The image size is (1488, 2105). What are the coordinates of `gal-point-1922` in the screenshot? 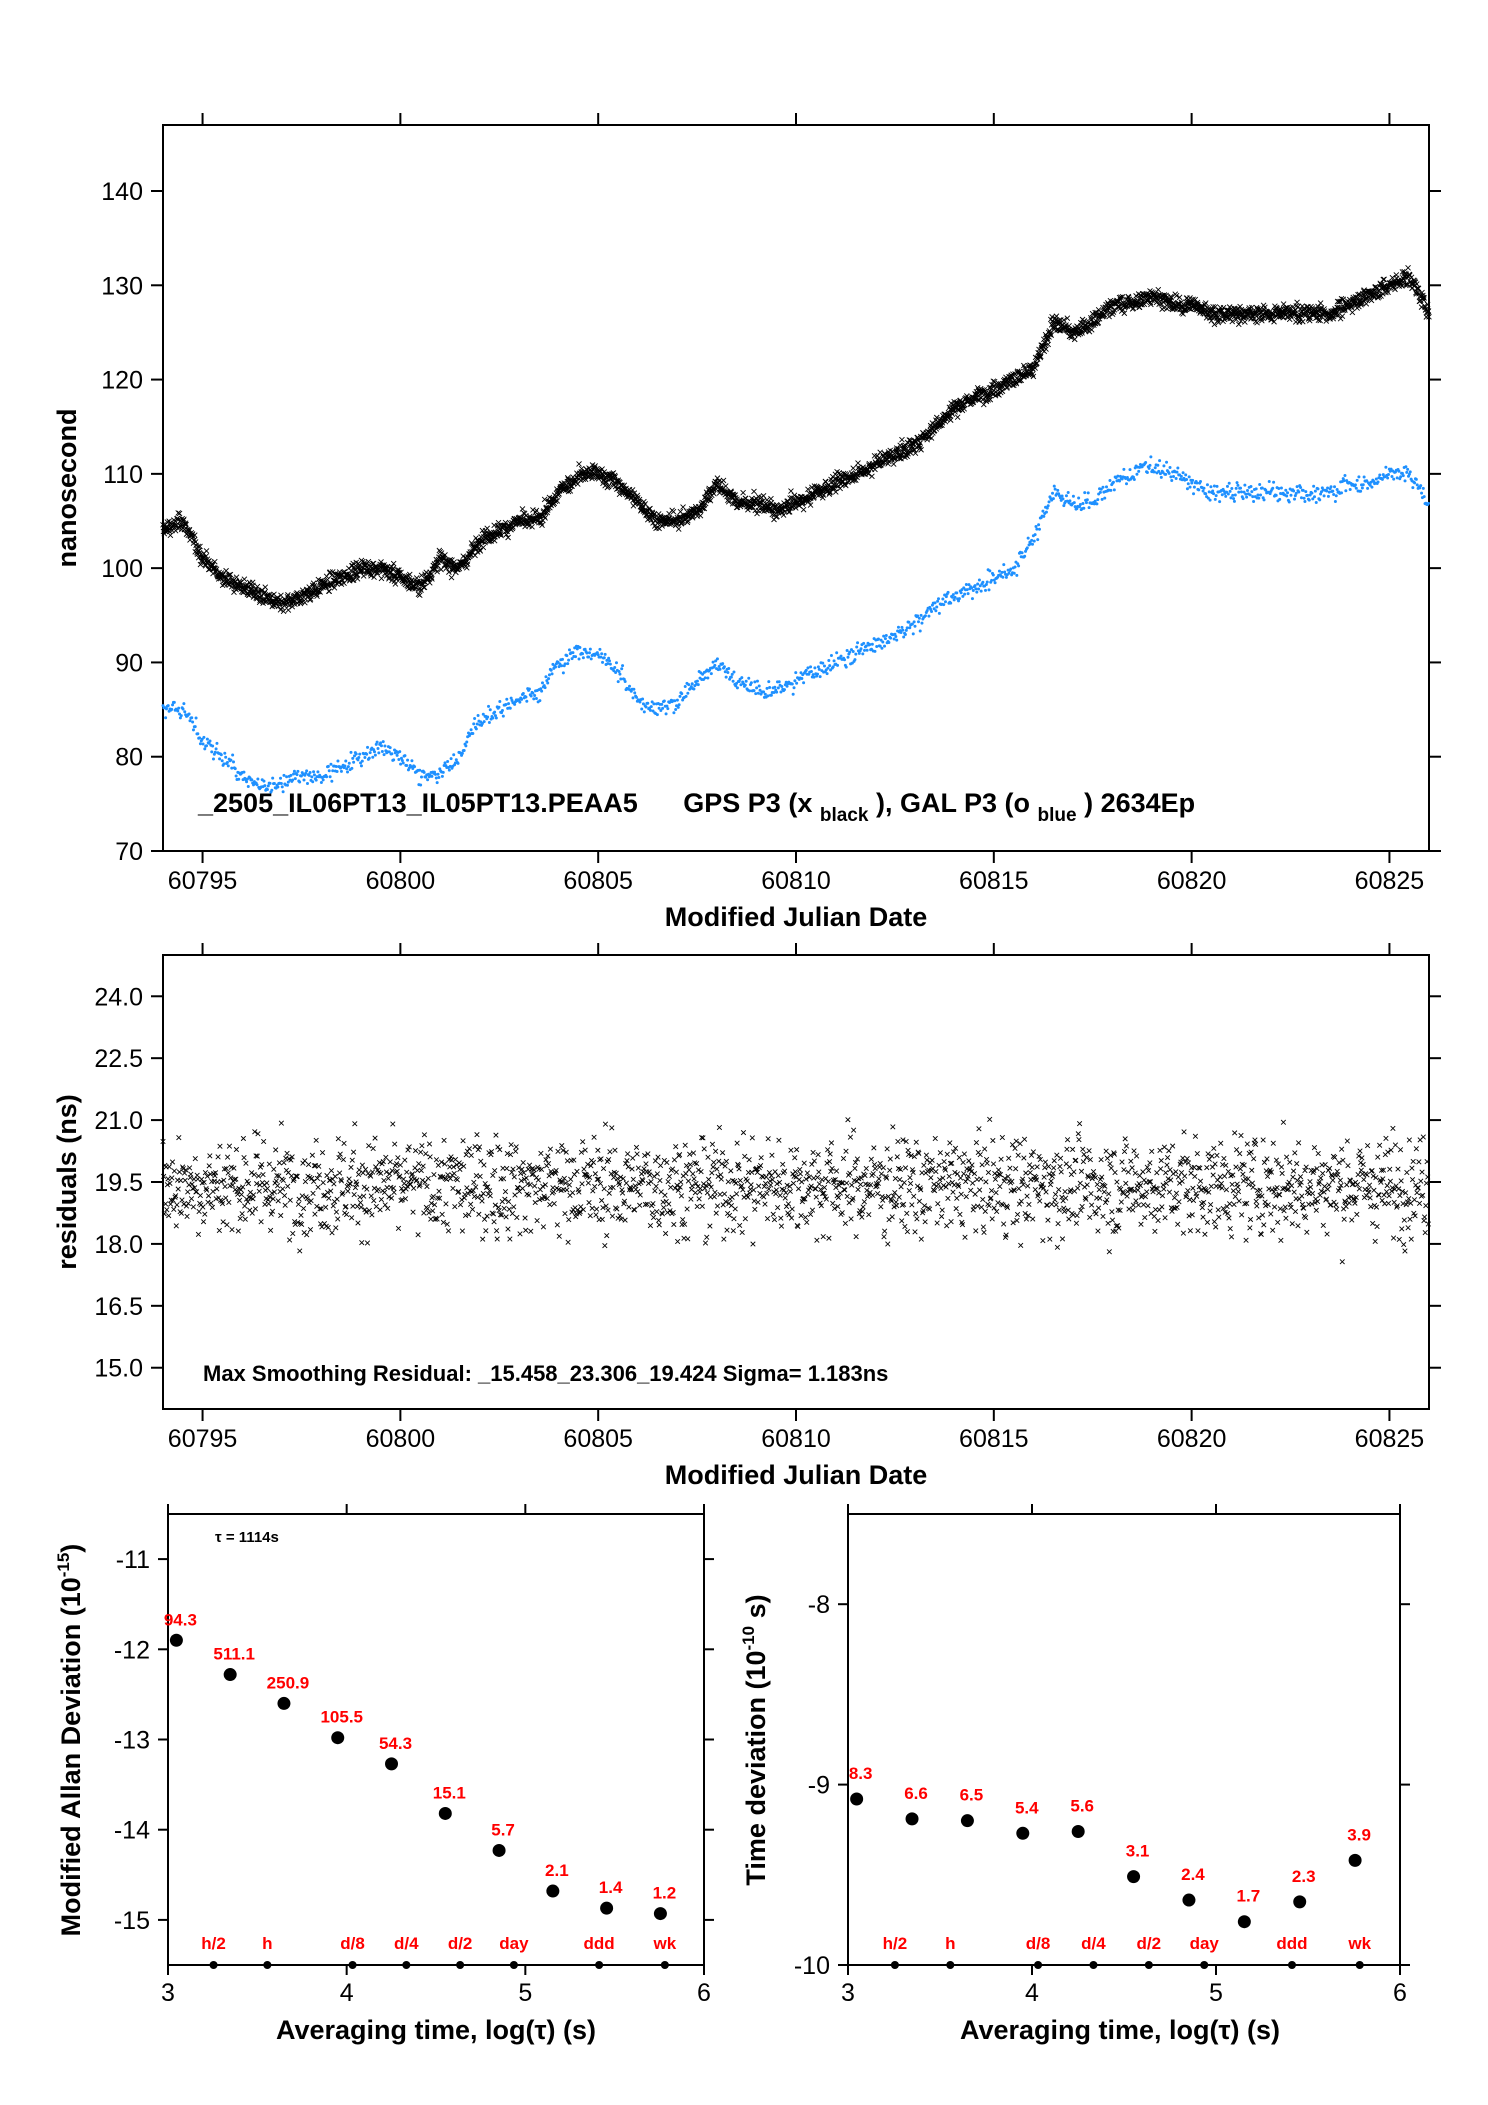 It's located at (999, 571).